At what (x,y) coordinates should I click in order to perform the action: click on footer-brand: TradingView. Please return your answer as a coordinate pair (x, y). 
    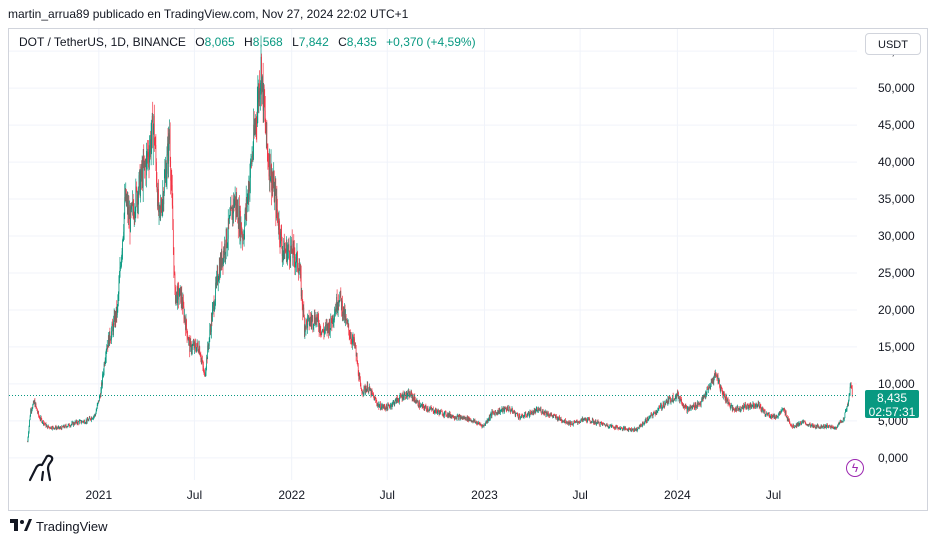
    Looking at the image, I should click on (59, 526).